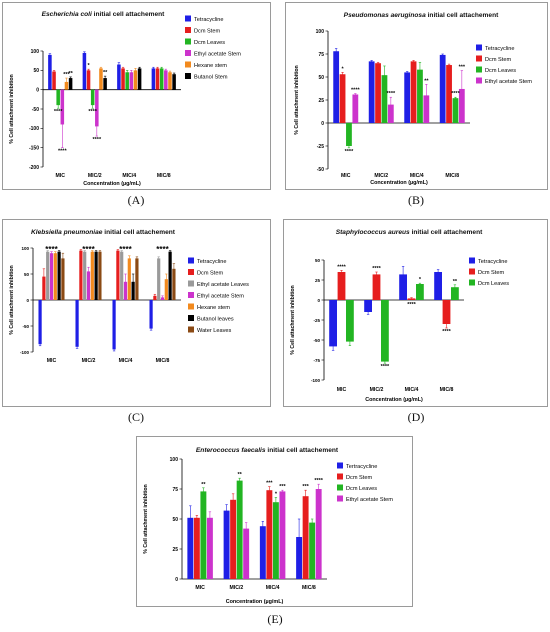 The height and width of the screenshot is (632, 550). Describe the element at coordinates (125, 249) in the screenshot. I see `significance-mark-c: ****` at that location.